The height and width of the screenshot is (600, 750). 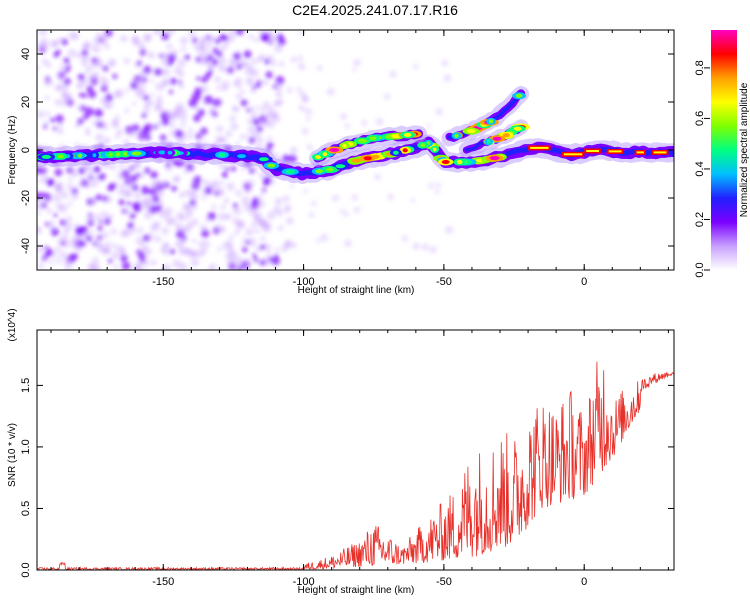 I want to click on colorbar-tick-label: 0.8, so click(x=700, y=67).